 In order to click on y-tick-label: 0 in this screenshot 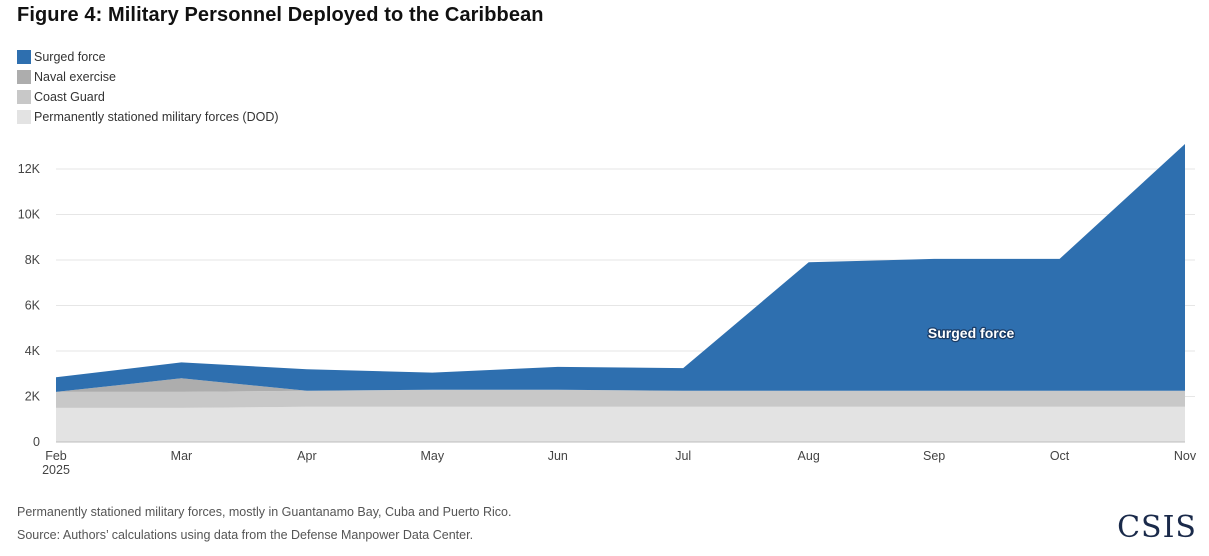, I will do `click(36, 442)`.